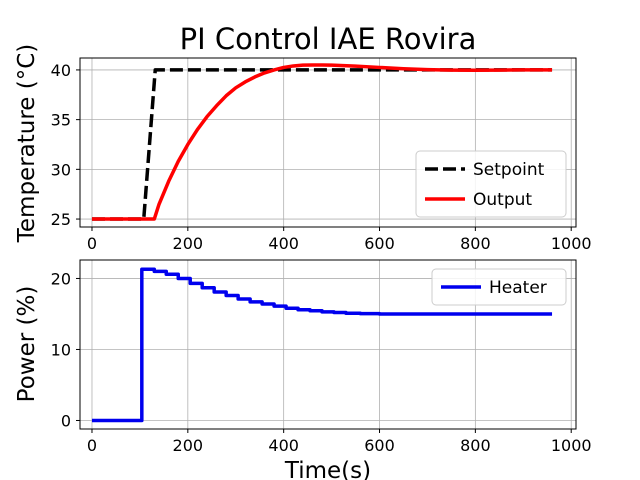 The width and height of the screenshot is (640, 480). Describe the element at coordinates (61, 219) in the screenshot. I see `y-tick-label: 25` at that location.